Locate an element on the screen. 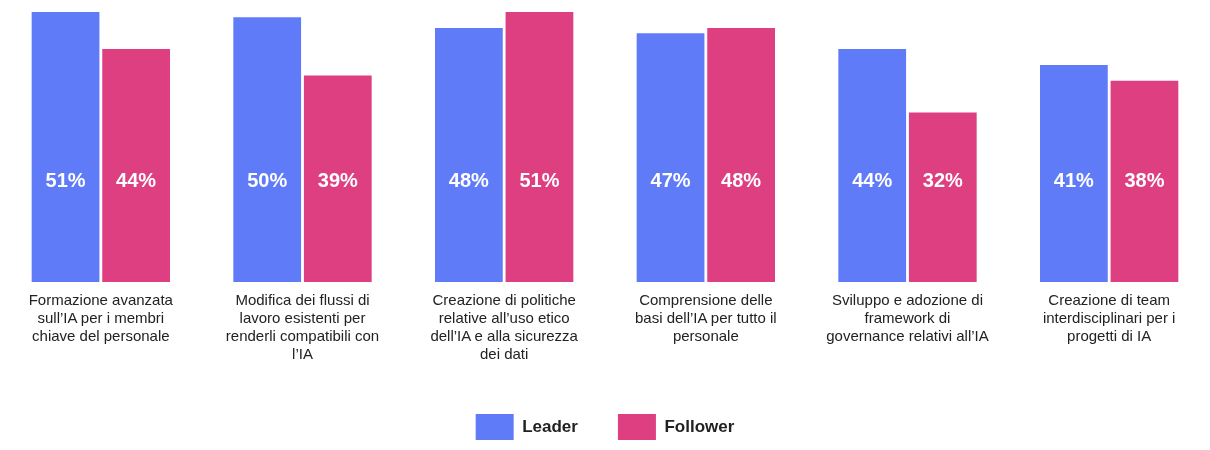 This screenshot has height=450, width=1210. data-label: 38% is located at coordinates (1144, 179).